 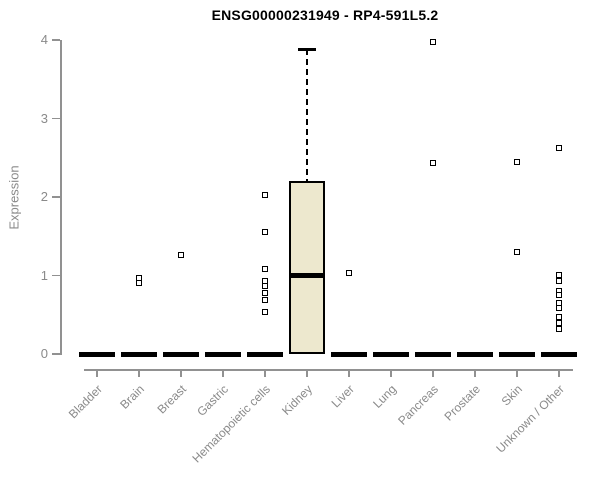 What do you see at coordinates (44, 196) in the screenshot?
I see `y-tick-label-2: 2` at bounding box center [44, 196].